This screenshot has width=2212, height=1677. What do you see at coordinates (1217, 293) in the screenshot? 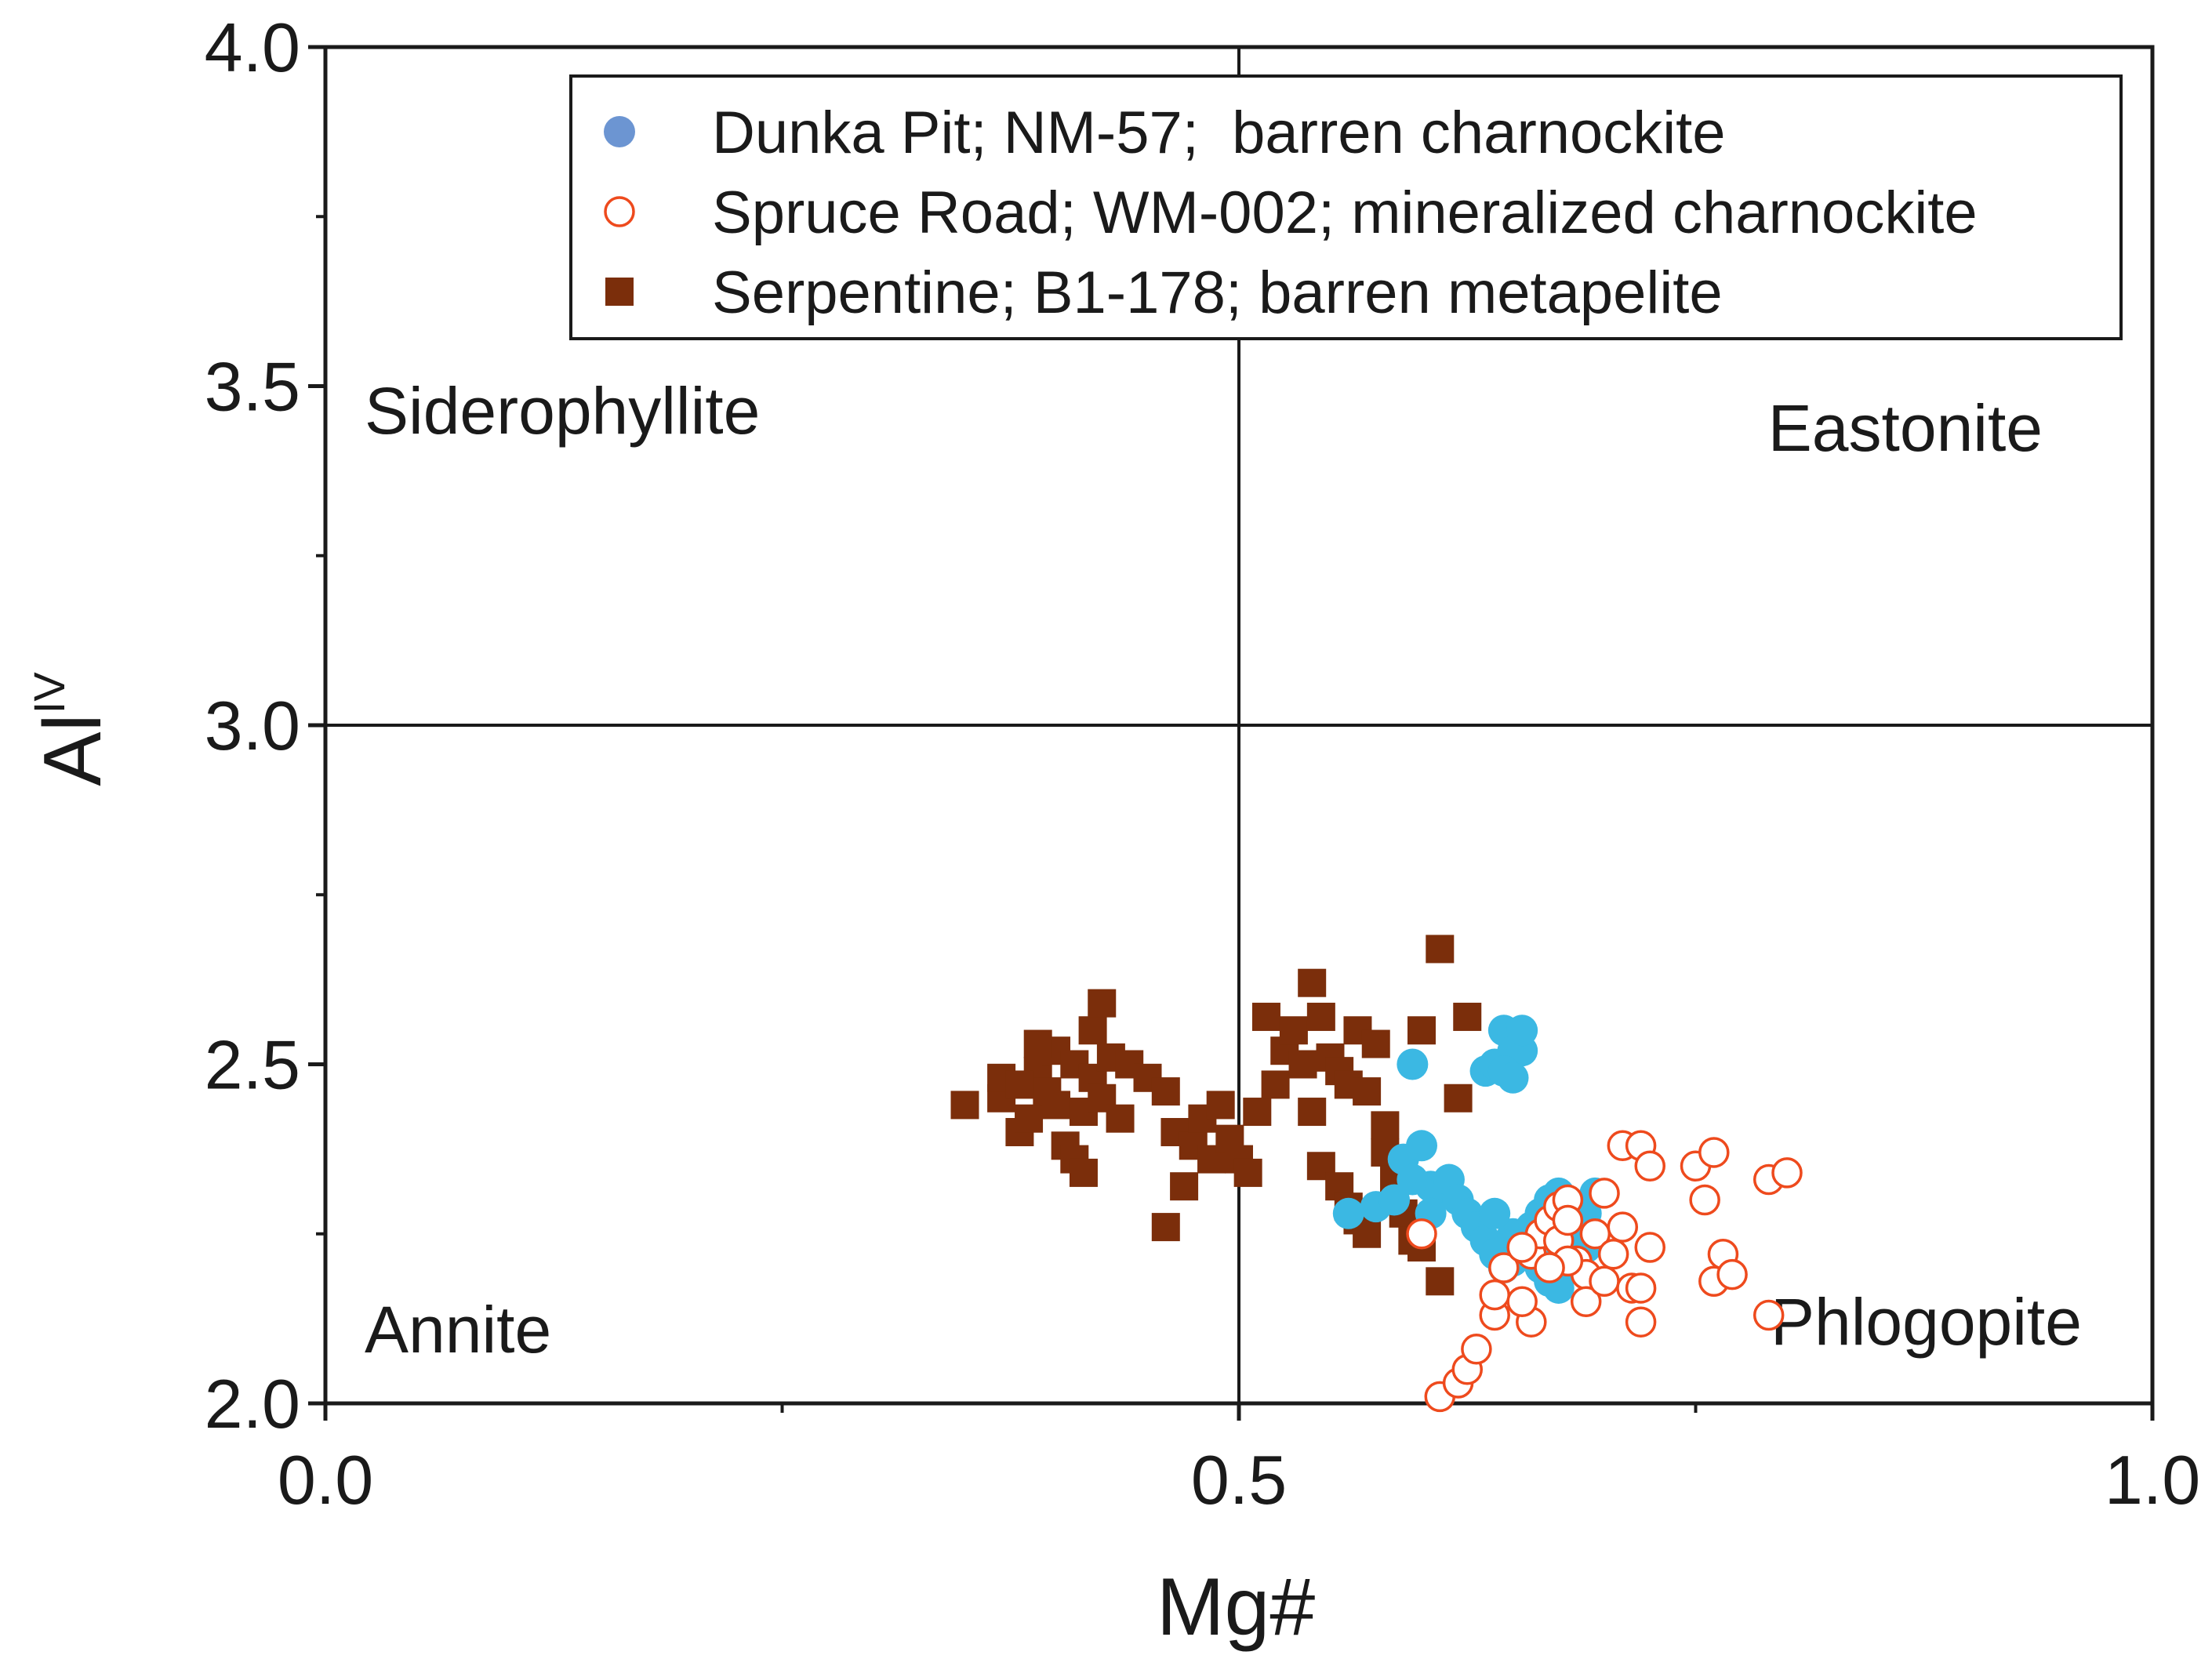
I see `legend-entry-serpentine-label: Serpentine; B1-178; barren metapelite` at bounding box center [1217, 293].